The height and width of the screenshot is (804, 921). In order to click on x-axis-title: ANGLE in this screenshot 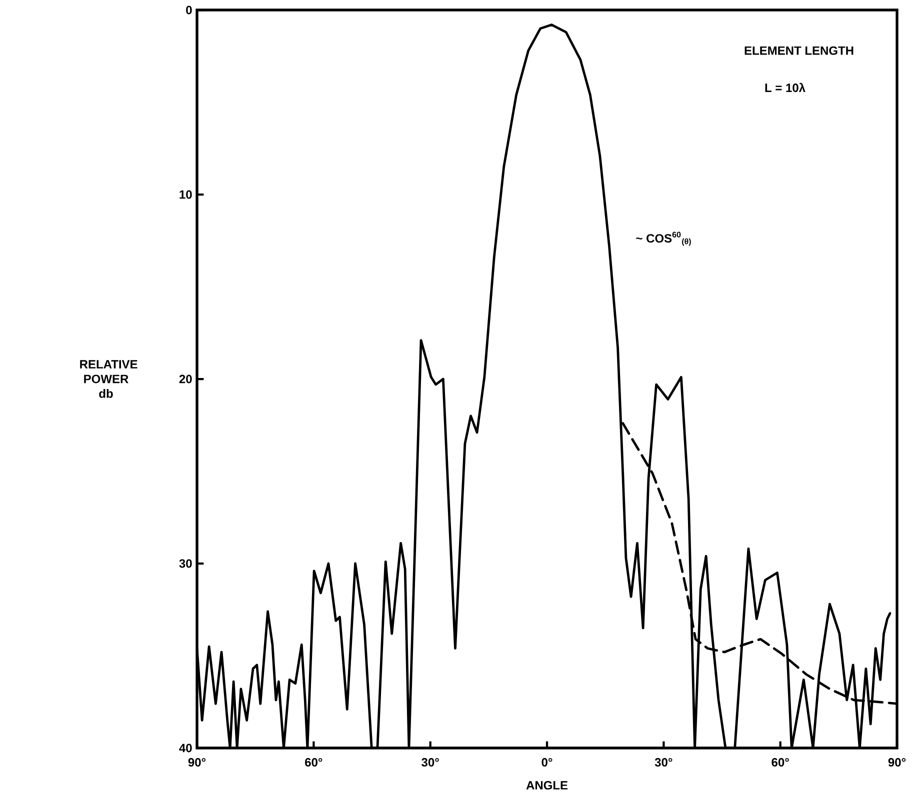, I will do `click(547, 785)`.